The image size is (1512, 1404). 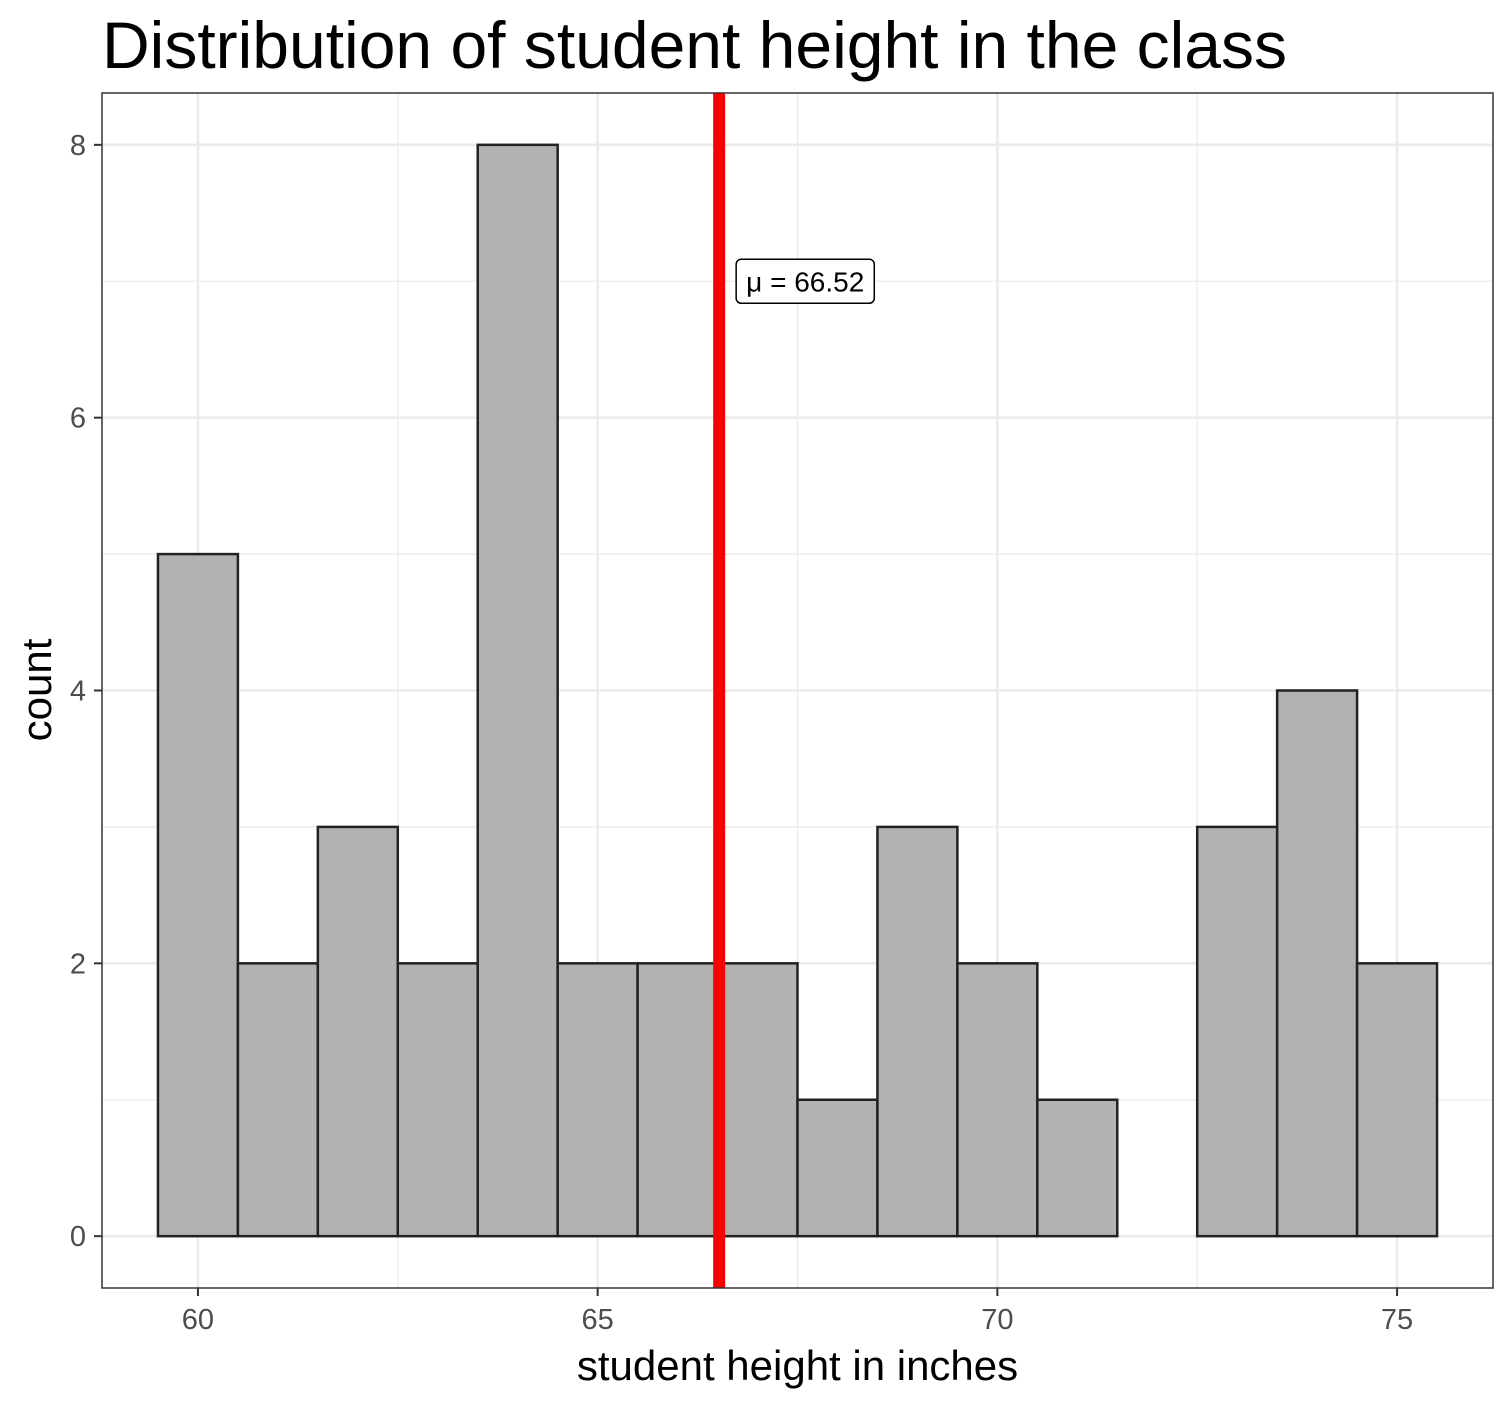 I want to click on x-axis-title: student height in inches, so click(x=797, y=1365).